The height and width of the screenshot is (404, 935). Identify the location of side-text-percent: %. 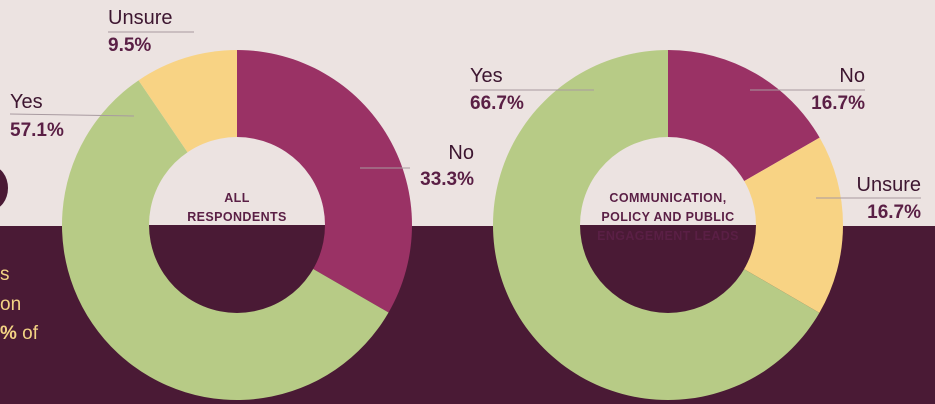
(8, 333).